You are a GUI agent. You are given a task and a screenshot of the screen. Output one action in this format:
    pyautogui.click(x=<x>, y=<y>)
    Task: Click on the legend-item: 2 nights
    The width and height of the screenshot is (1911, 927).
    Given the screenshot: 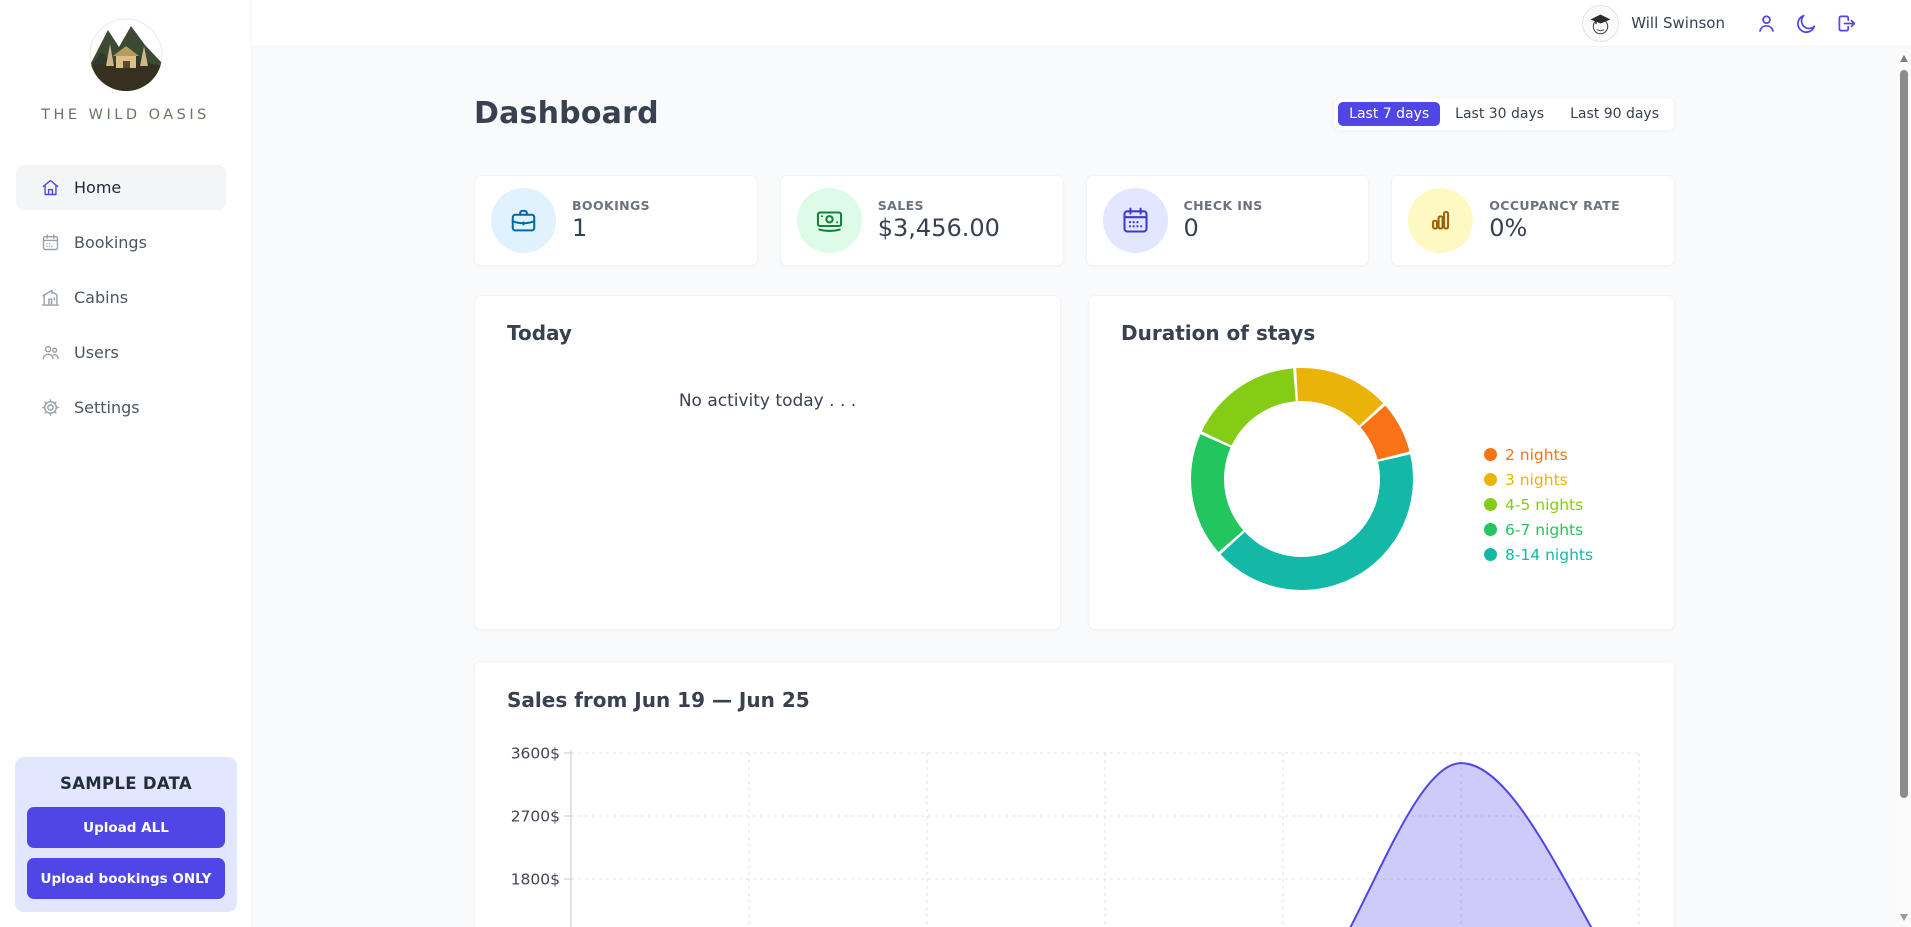 What is the action you would take?
    pyautogui.click(x=1538, y=454)
    